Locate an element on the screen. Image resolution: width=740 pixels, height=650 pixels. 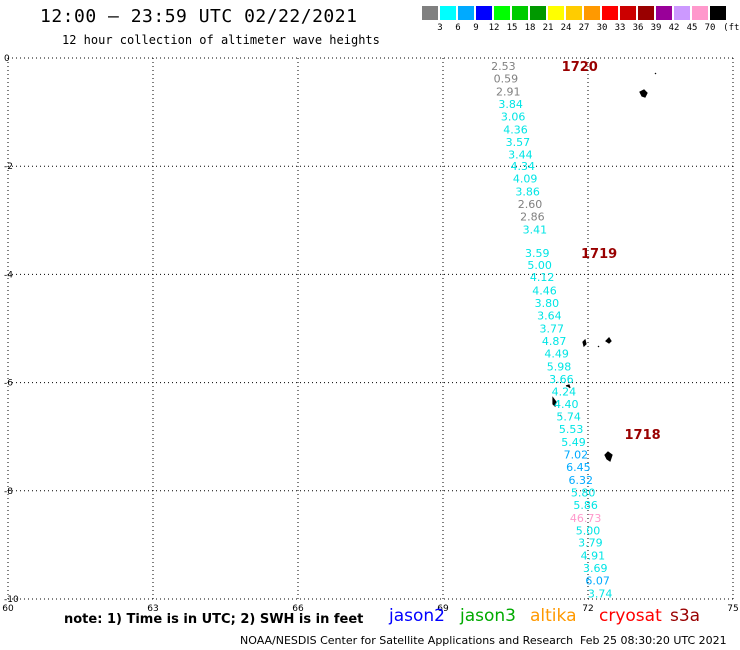
pass-time-label: 1719 is located at coordinates (599, 254).